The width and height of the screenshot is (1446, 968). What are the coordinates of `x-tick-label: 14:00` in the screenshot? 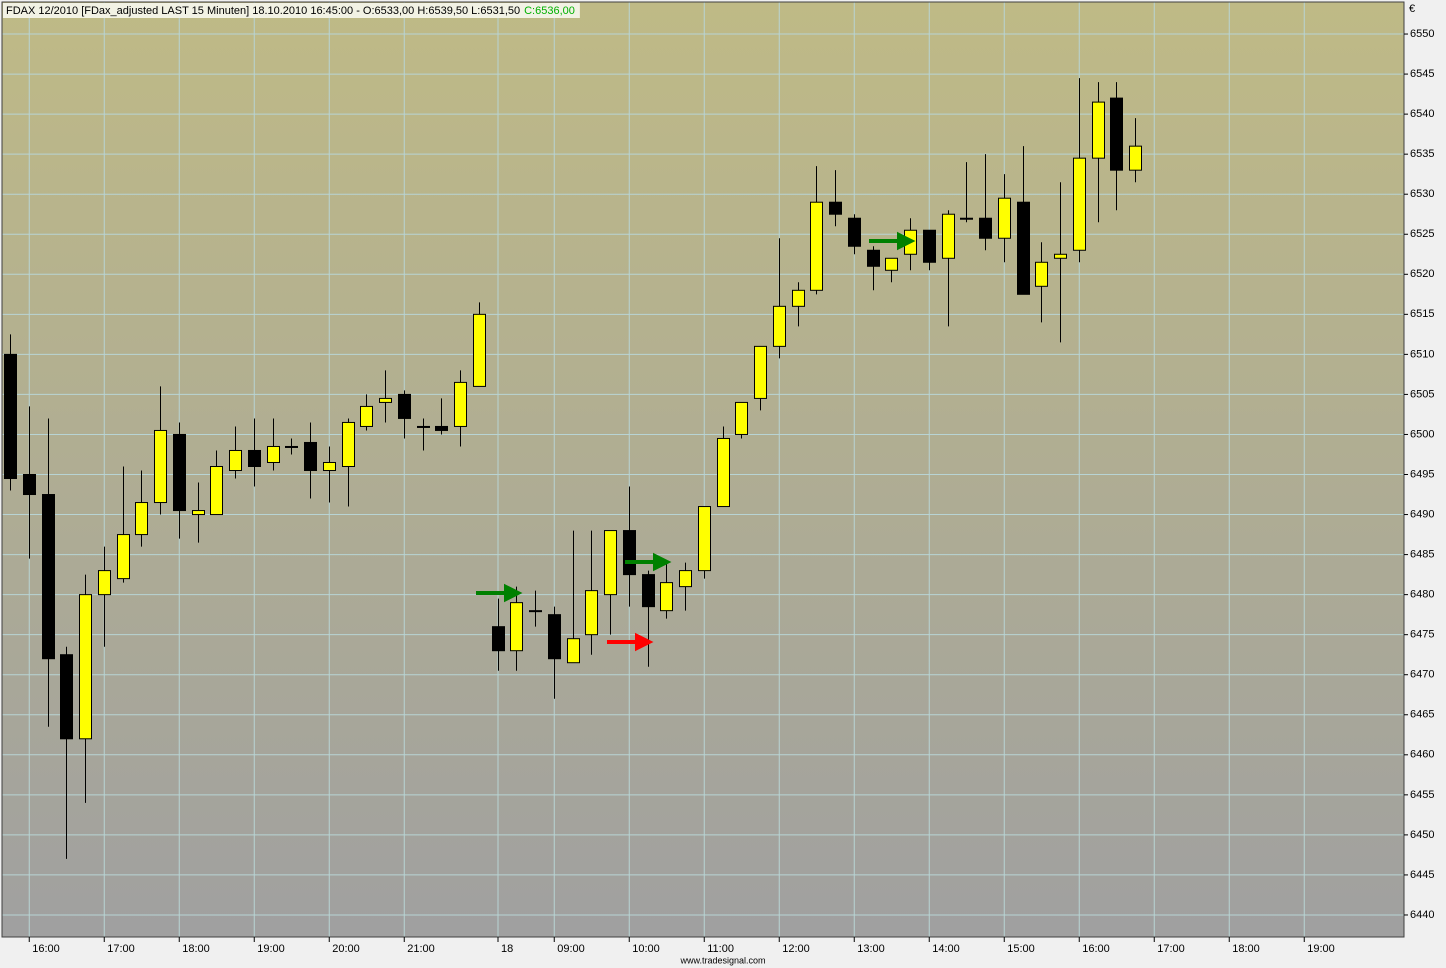 It's located at (946, 949).